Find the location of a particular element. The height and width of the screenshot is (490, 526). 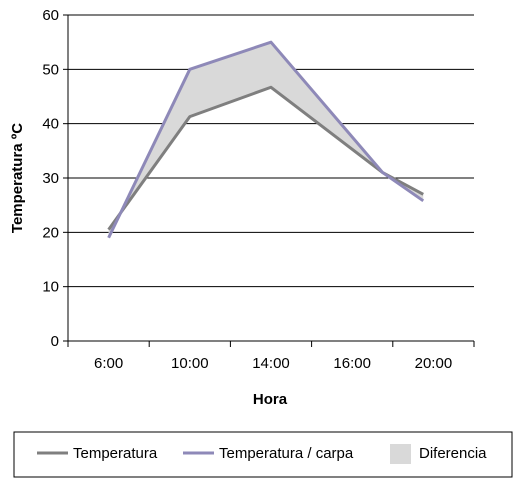

x-tick-label: 14:00 is located at coordinates (271, 363).